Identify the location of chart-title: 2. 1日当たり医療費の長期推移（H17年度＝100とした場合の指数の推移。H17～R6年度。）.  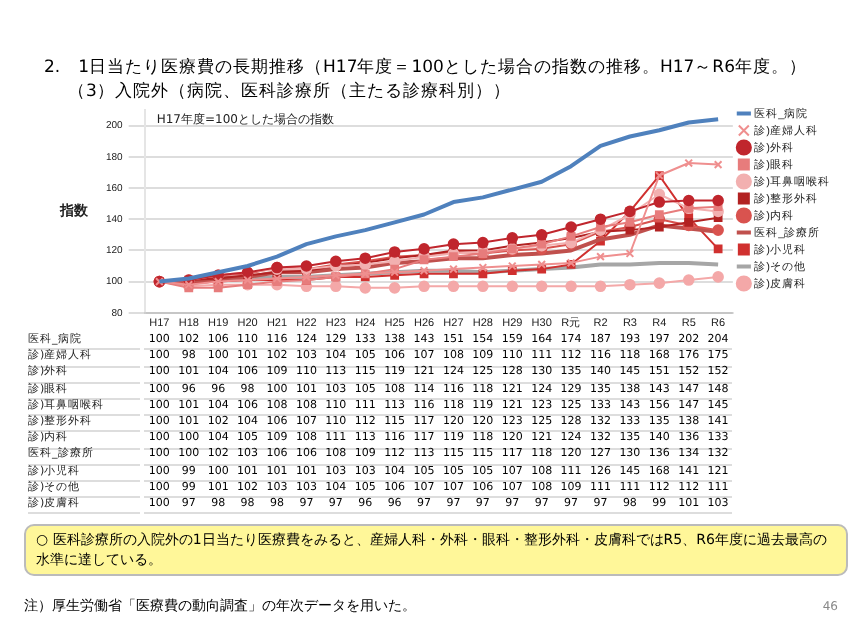
(425, 68).